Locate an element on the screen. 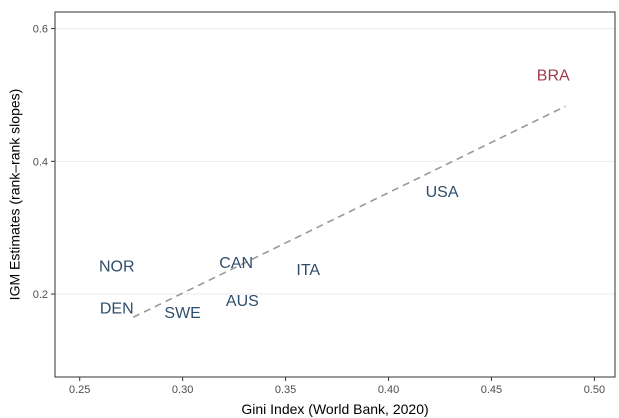 The height and width of the screenshot is (418, 619). point-label-usa: USA is located at coordinates (442, 192).